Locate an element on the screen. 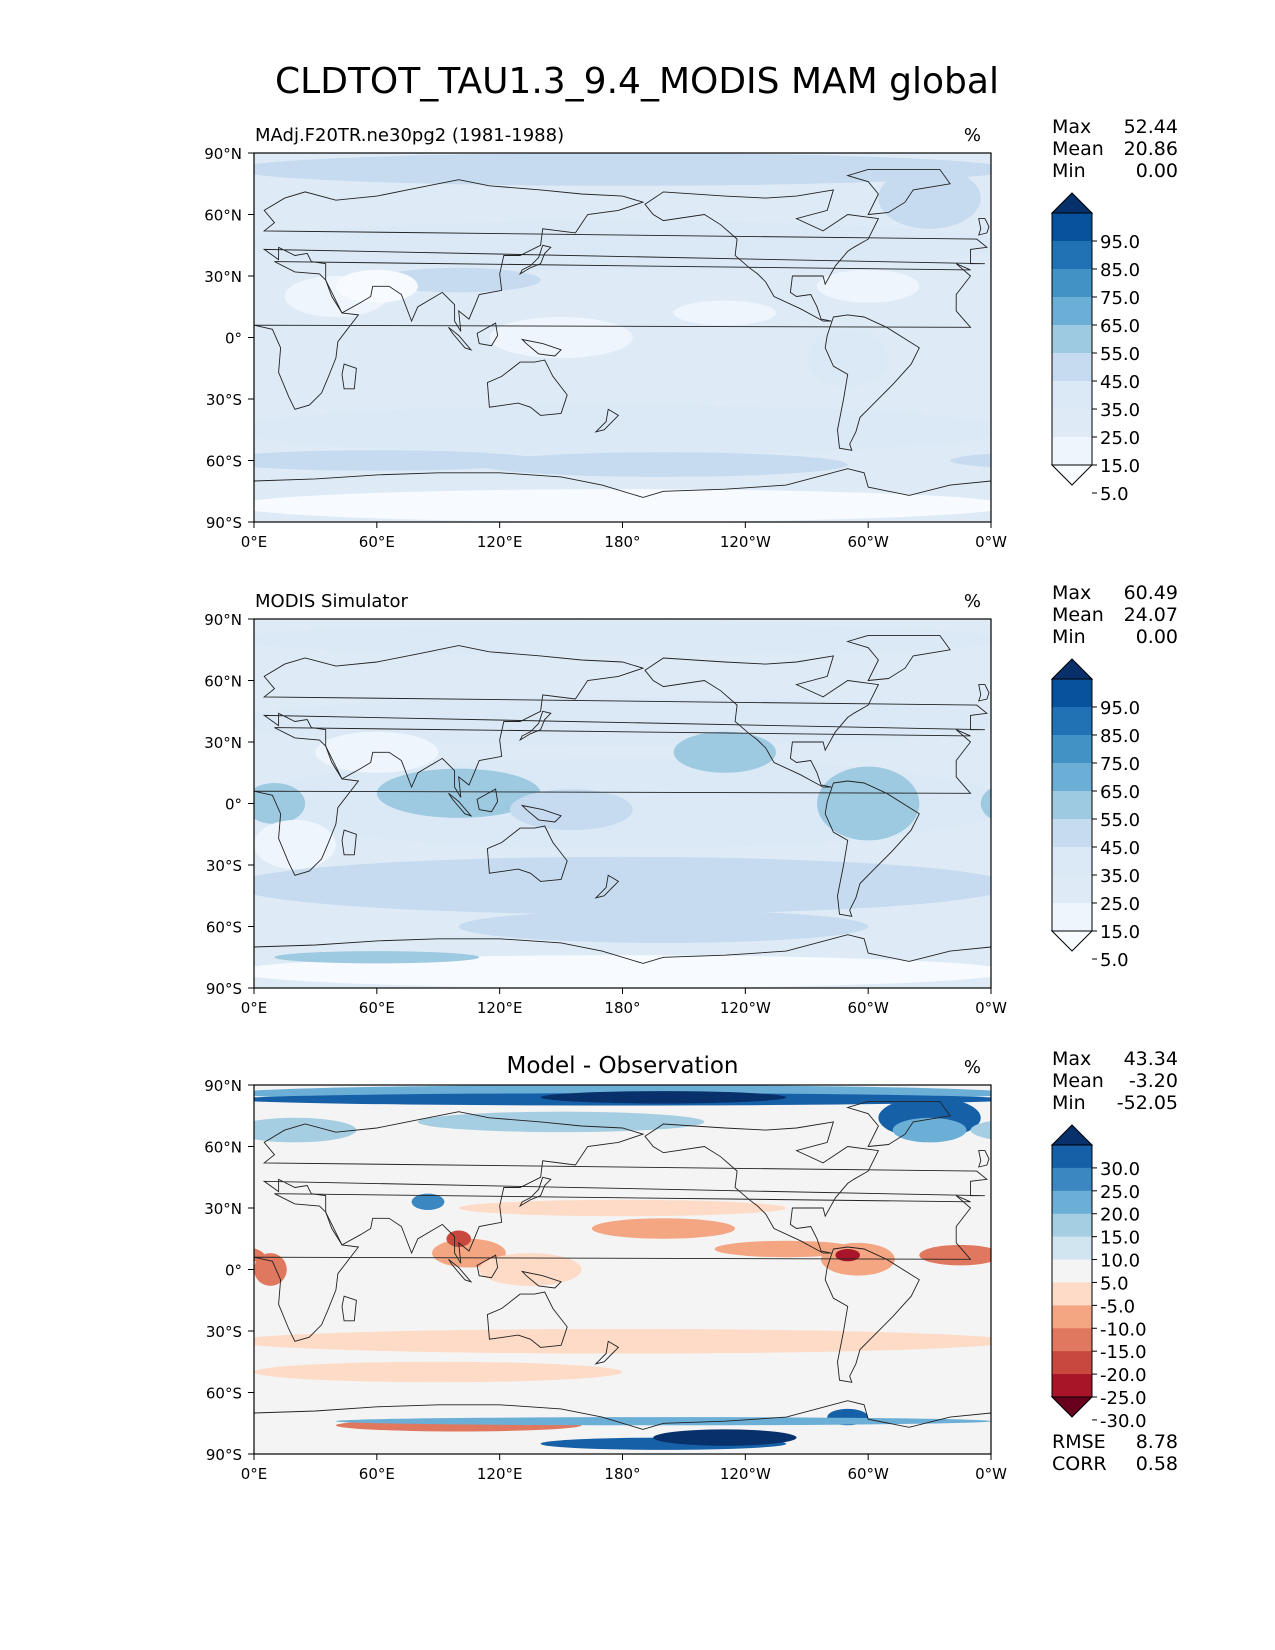 Image resolution: width=1275 pixels, height=1650 pixels. colorbar-frame is located at coordinates (1072, 339).